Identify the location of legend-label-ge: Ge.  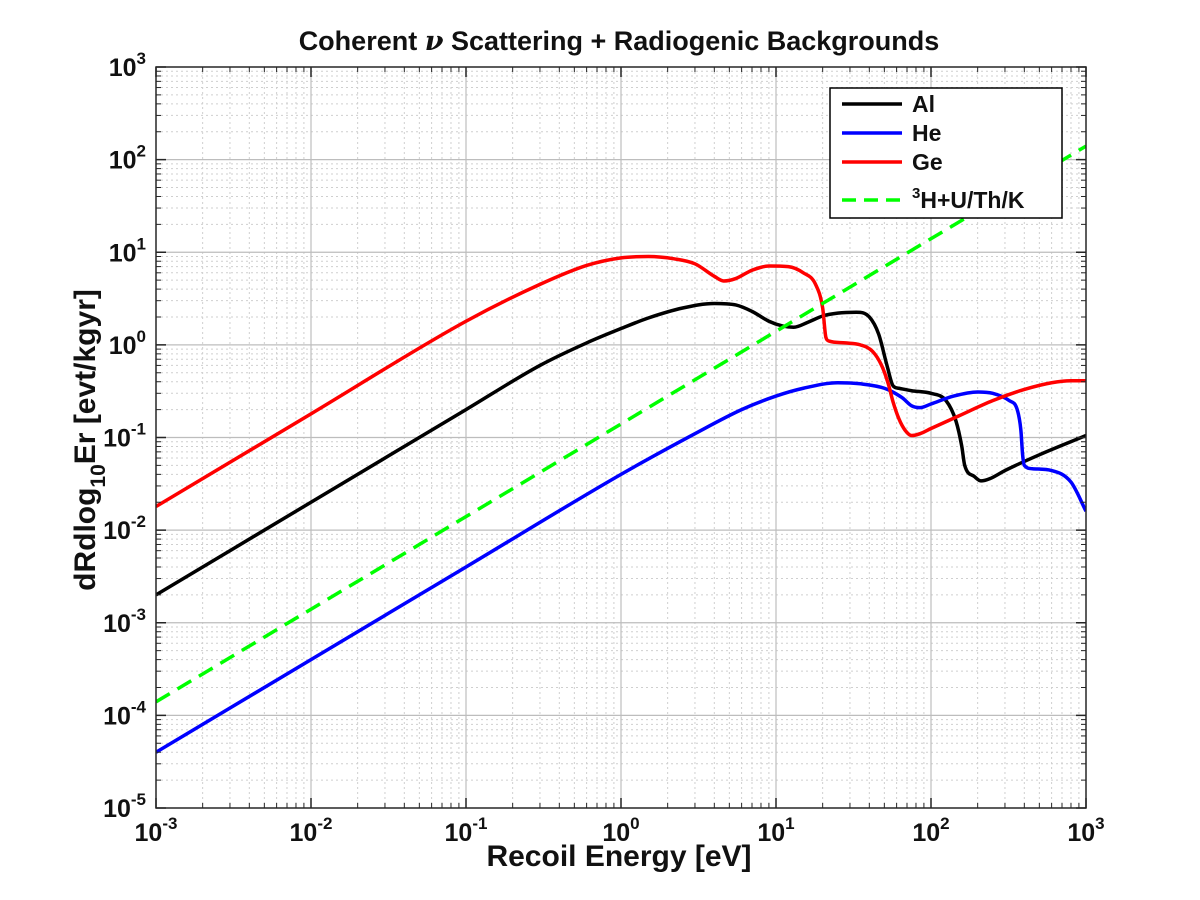
(927, 162).